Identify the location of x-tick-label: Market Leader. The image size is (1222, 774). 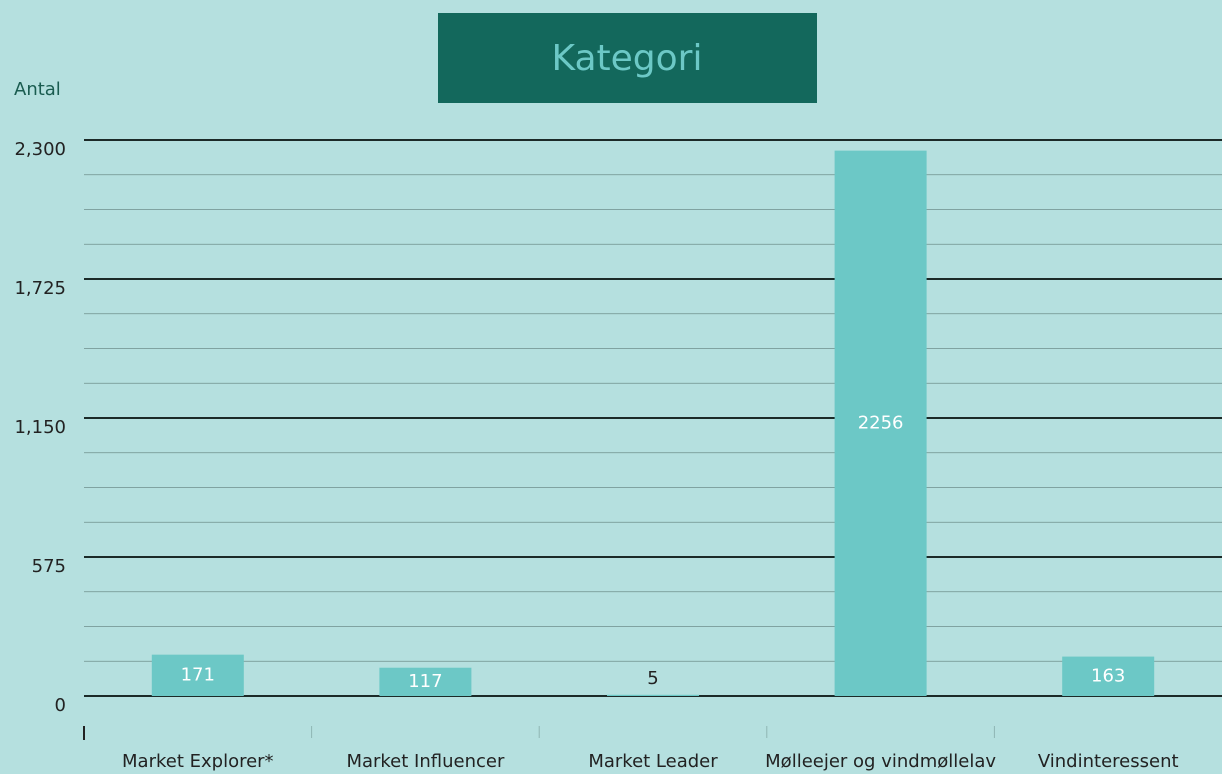
(653, 761).